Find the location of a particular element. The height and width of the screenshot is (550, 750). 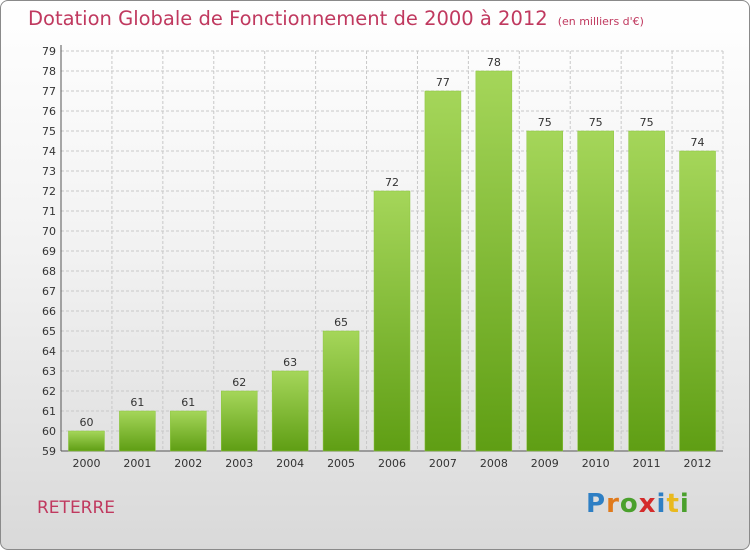

bar-2008 is located at coordinates (494, 261).